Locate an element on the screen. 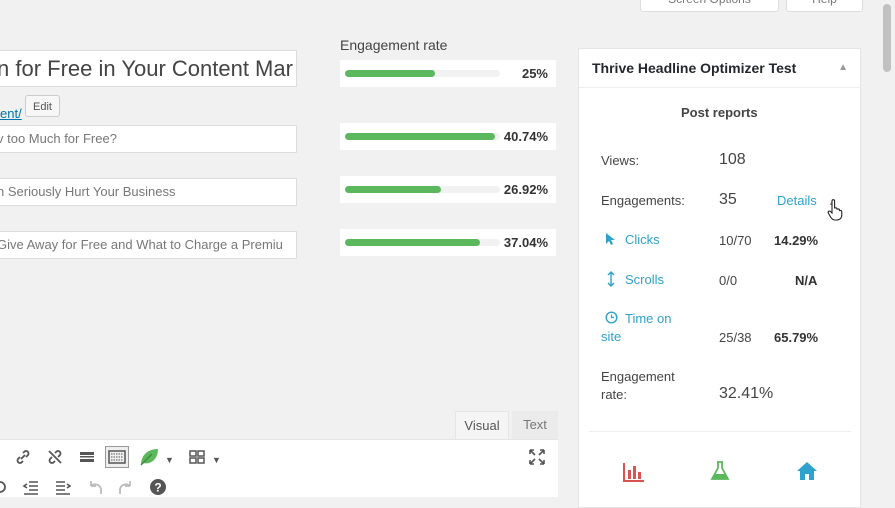 The height and width of the screenshot is (508, 895). engagement-row: 25% is located at coordinates (448, 73).